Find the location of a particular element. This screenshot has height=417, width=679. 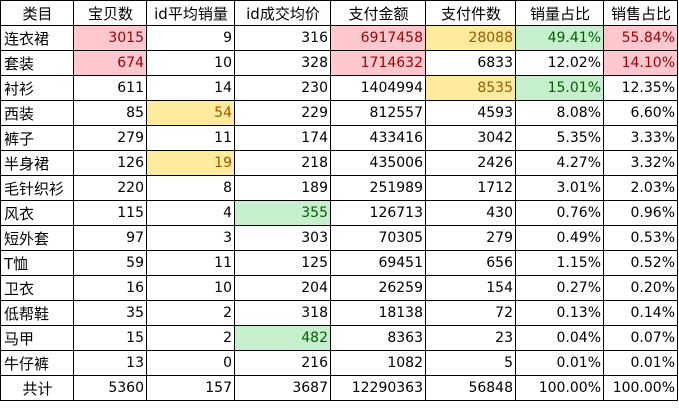

category-cell: 卫衣 is located at coordinates (37, 288).